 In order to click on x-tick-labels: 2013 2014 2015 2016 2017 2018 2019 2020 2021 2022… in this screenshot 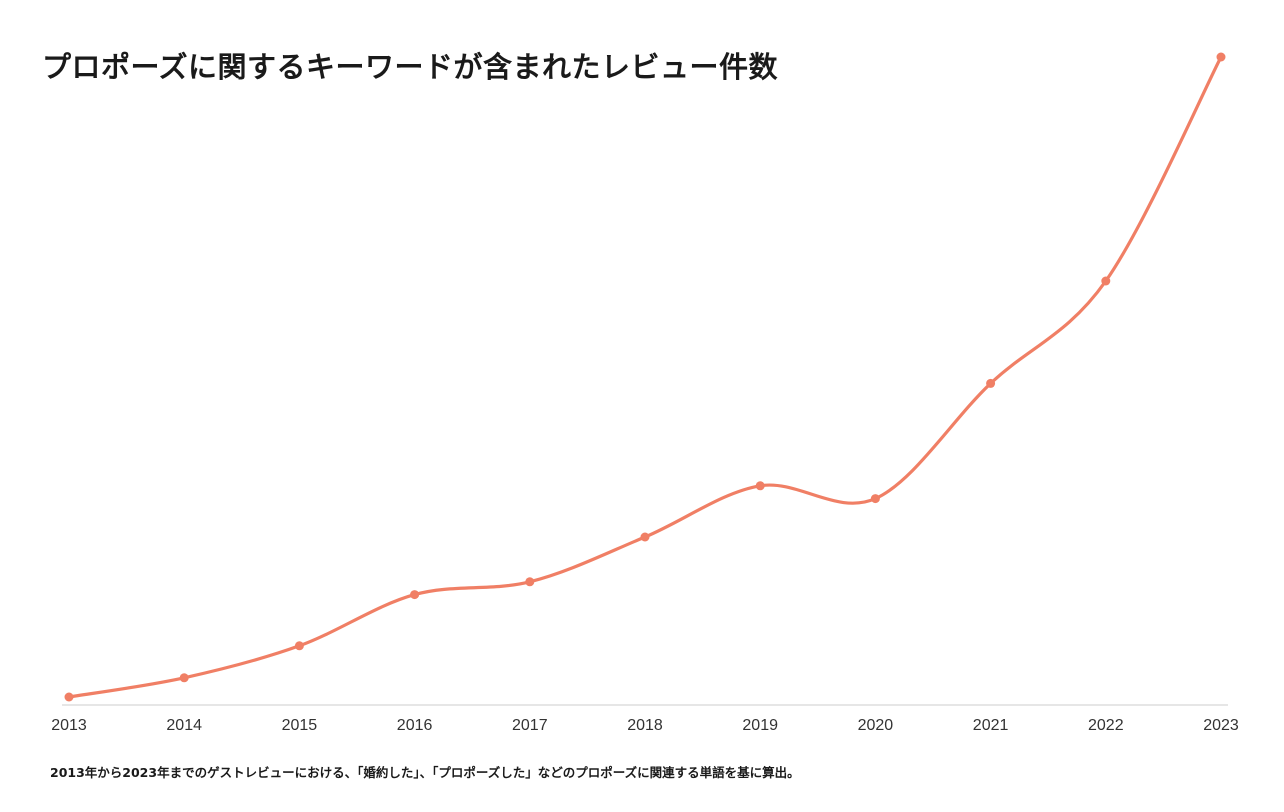, I will do `click(645, 725)`.